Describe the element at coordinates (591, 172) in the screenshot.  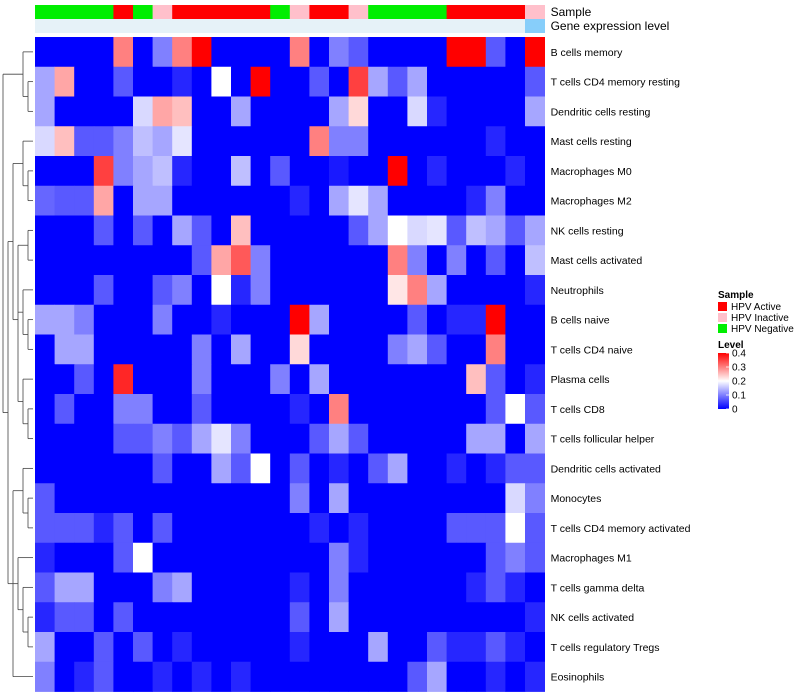
I see `row-label: Macrophages M0` at that location.